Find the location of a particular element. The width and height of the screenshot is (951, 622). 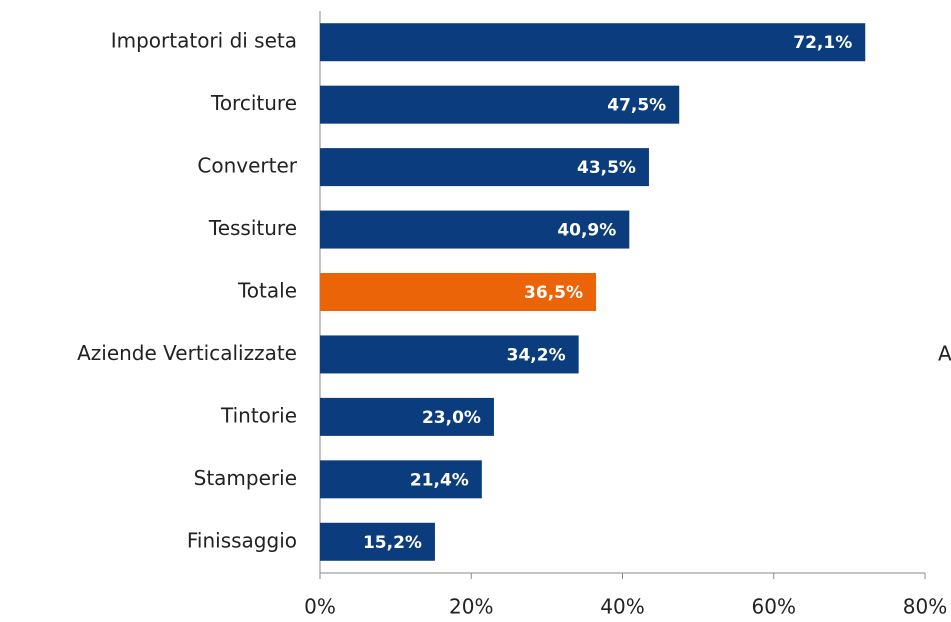

value-label: 34,2% is located at coordinates (536, 355).